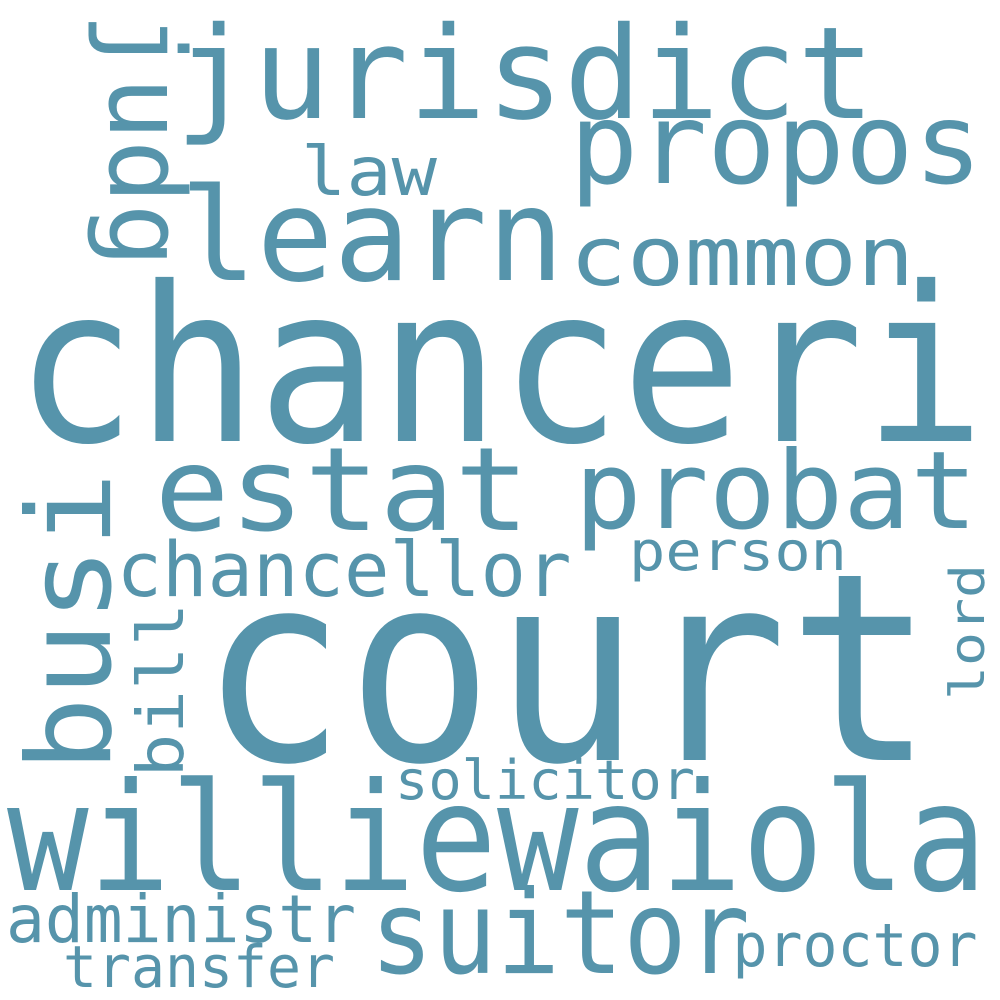 This screenshot has height=1000, width=1000. I want to click on word-law: law, so click(369, 172).